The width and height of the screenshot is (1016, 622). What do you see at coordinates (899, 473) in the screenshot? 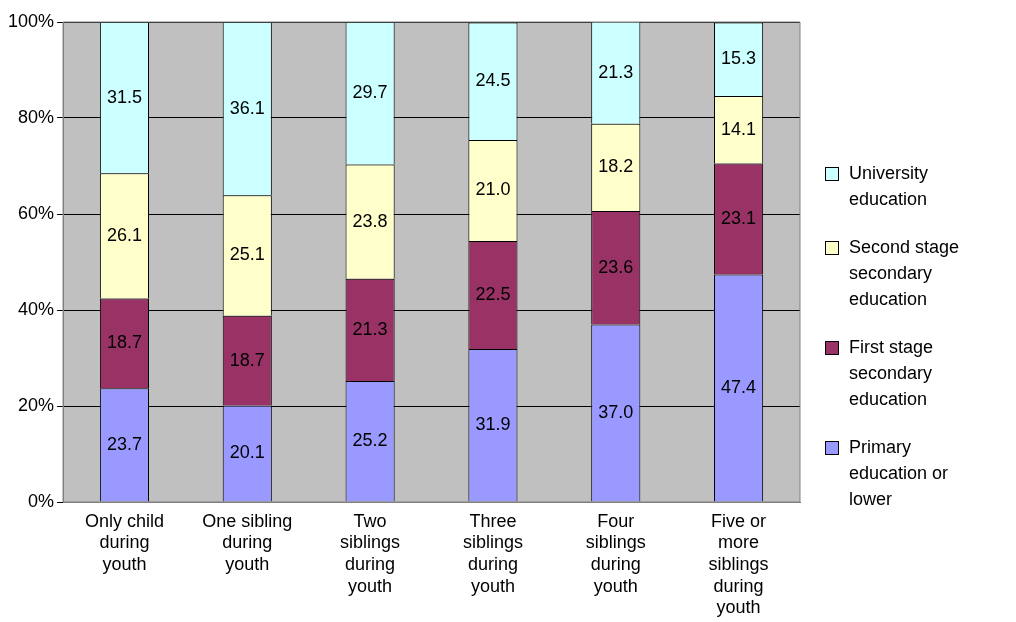
I see `legend-label: Primary education or lower` at bounding box center [899, 473].